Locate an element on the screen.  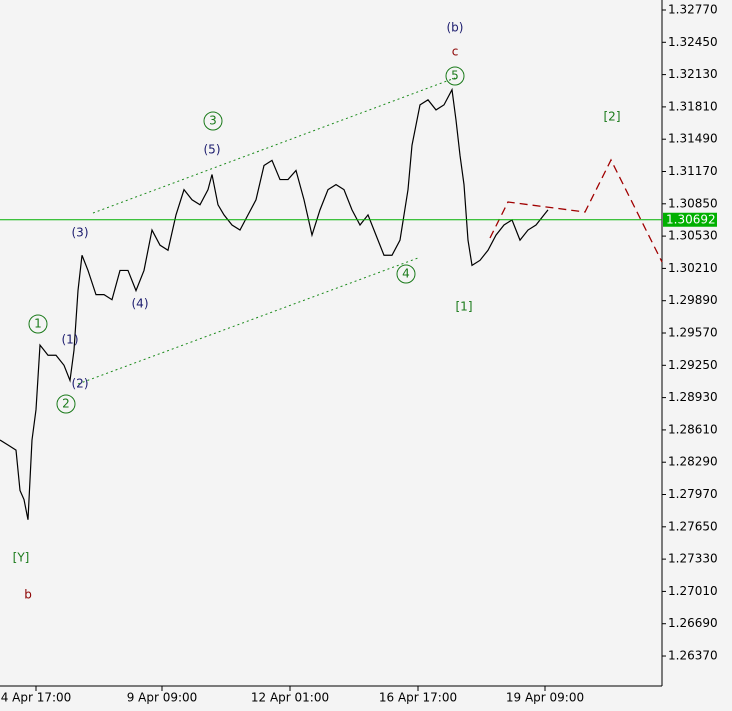
wave-label: [Y] is located at coordinates (21, 558).